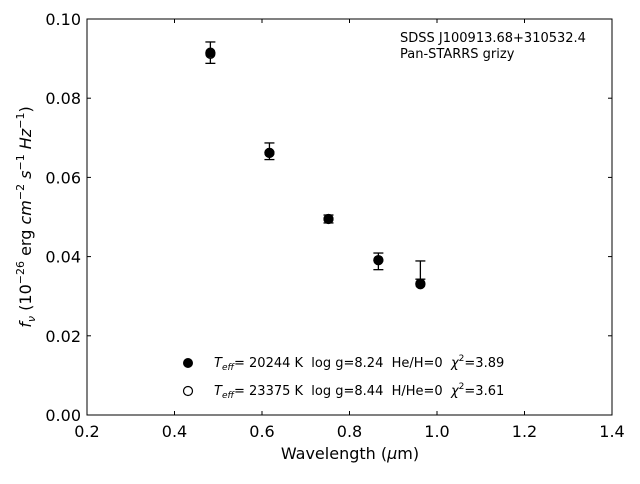 The image size is (640, 484). I want to click on y-tick-label: 0.02, so click(63, 336).